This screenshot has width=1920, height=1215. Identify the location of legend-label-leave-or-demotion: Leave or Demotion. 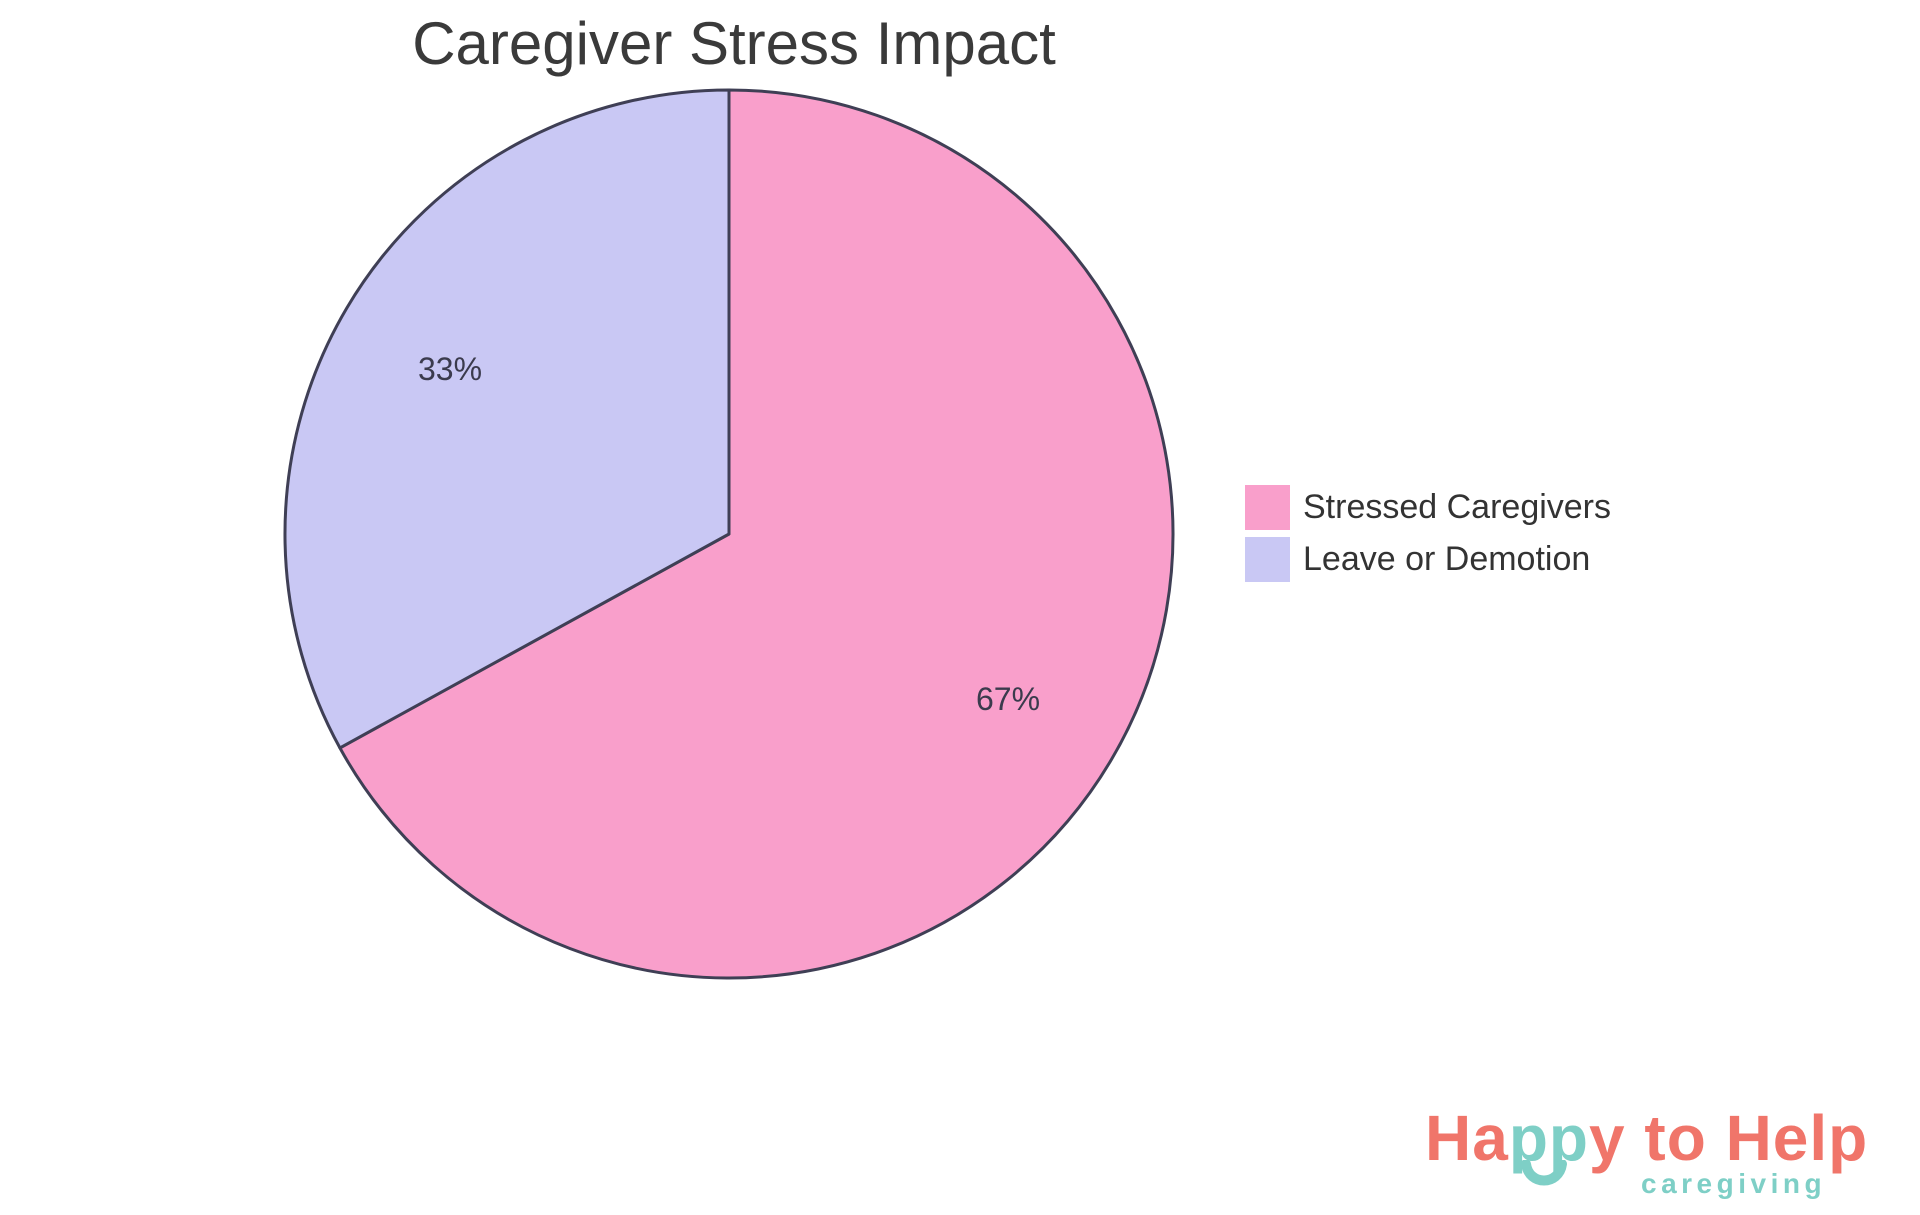
(1447, 559).